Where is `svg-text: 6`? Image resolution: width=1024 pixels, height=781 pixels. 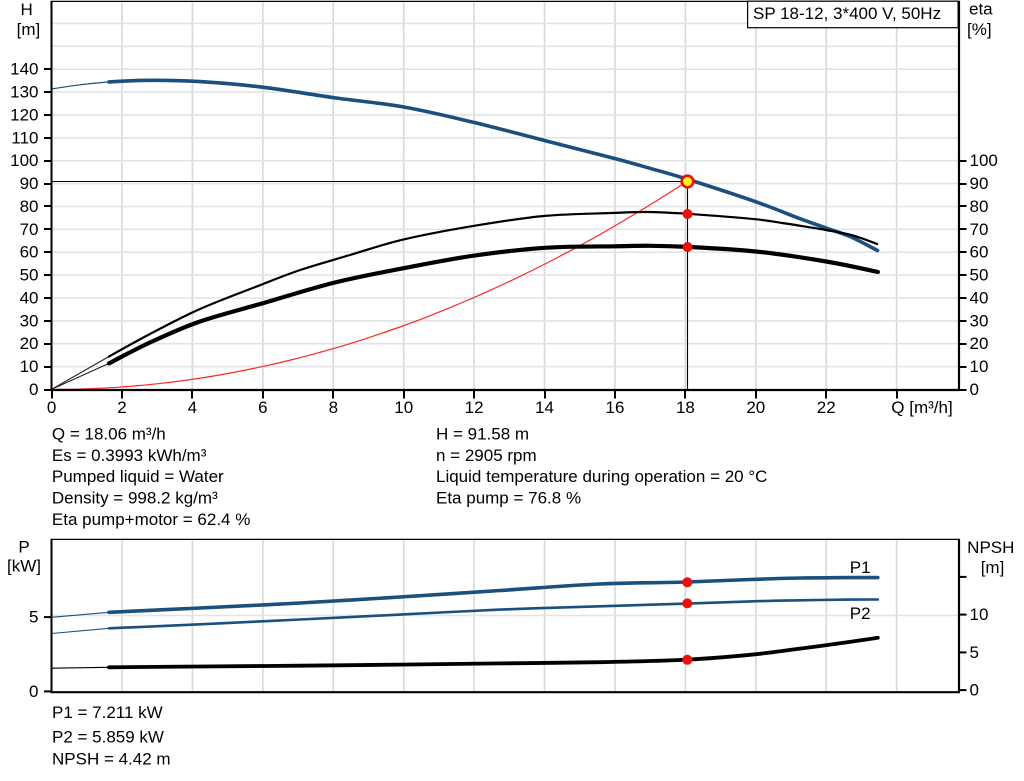 svg-text: 6 is located at coordinates (262, 407).